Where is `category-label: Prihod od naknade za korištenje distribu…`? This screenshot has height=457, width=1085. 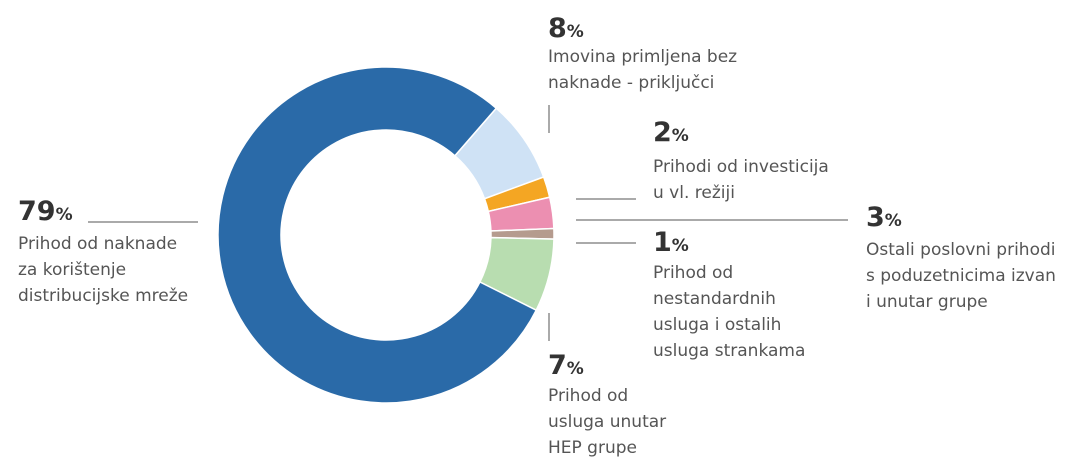
category-label: Prihod od naknade za korištenje distribu… is located at coordinates (103, 270).